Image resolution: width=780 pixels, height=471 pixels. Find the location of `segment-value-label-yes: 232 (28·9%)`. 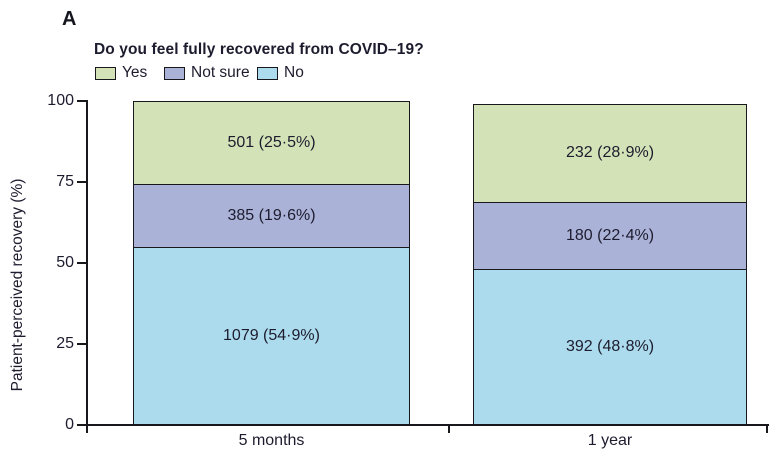

segment-value-label-yes: 232 (28·9%) is located at coordinates (610, 153).